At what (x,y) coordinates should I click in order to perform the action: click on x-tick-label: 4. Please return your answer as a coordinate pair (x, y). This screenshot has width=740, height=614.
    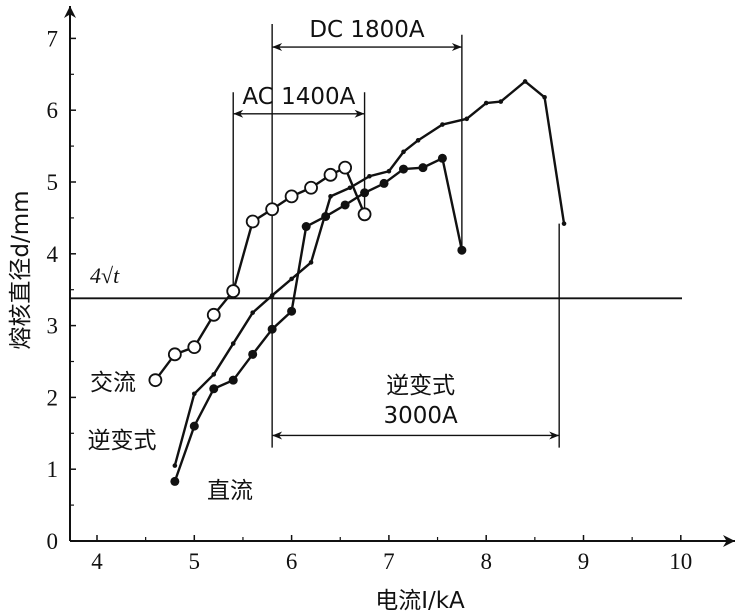
    Looking at the image, I should click on (97, 561).